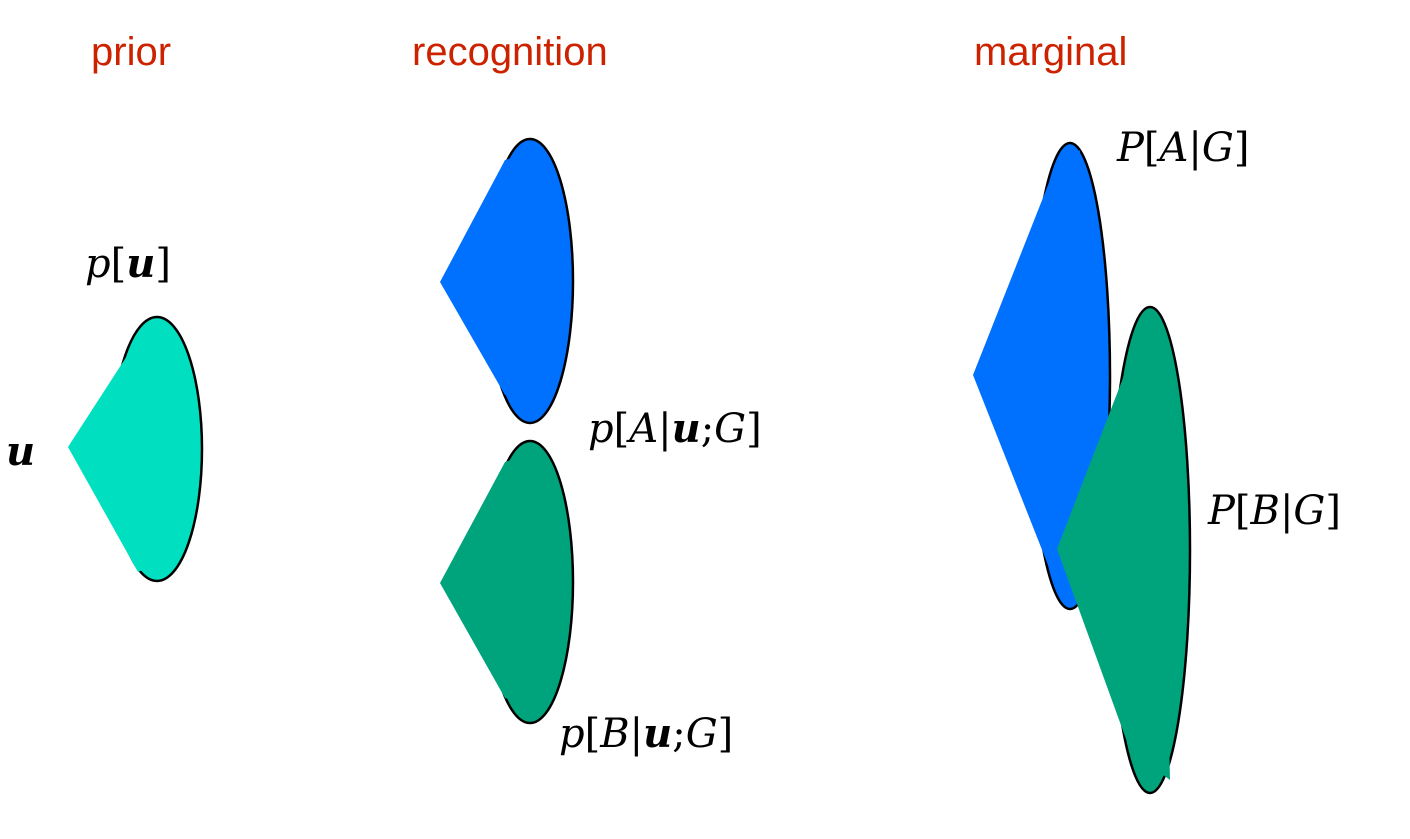 The image size is (1410, 839). I want to click on heading-prior: prior, so click(131, 52).